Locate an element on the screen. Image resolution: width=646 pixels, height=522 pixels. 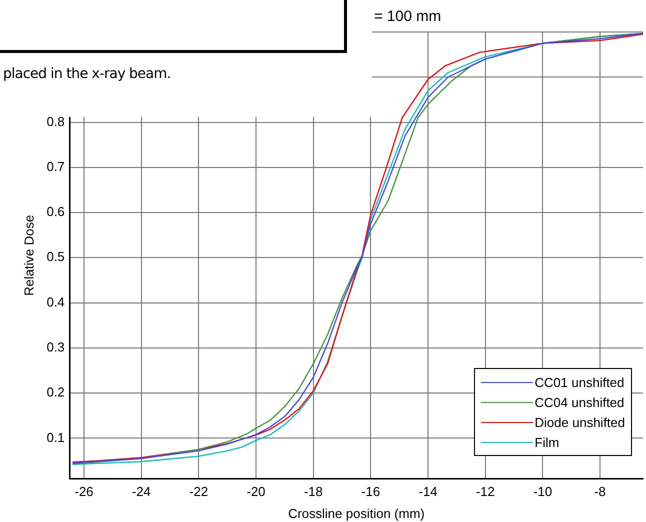
legend-label: Film is located at coordinates (547, 442).